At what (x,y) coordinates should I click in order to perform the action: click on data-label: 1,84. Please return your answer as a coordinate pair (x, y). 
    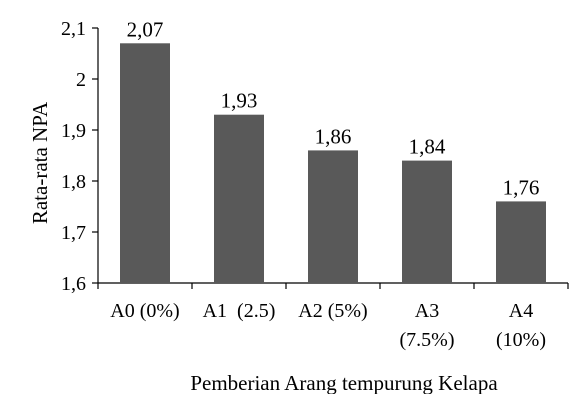
    Looking at the image, I should click on (427, 147).